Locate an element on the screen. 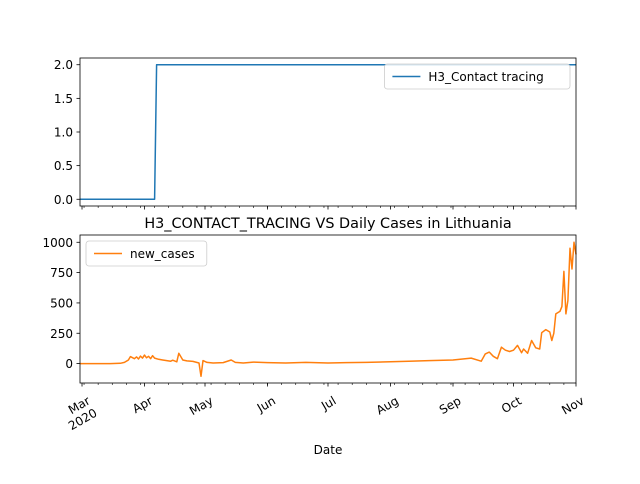 The width and height of the screenshot is (640, 484). x-tick-label-1-5-0: Aug is located at coordinates (387, 406).